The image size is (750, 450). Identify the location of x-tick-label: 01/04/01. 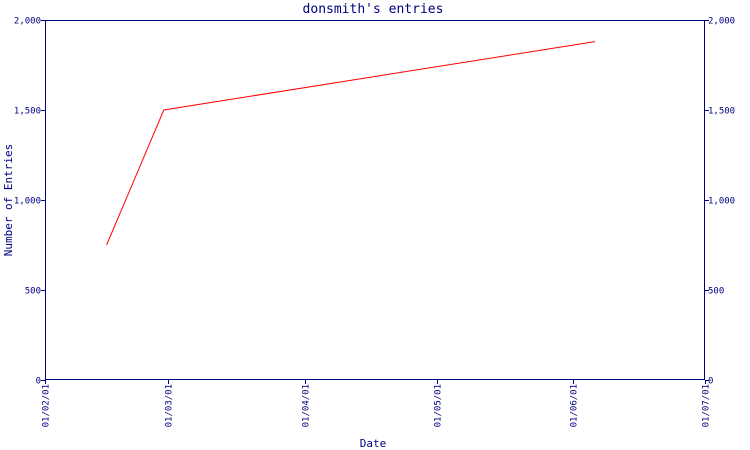
(307, 405).